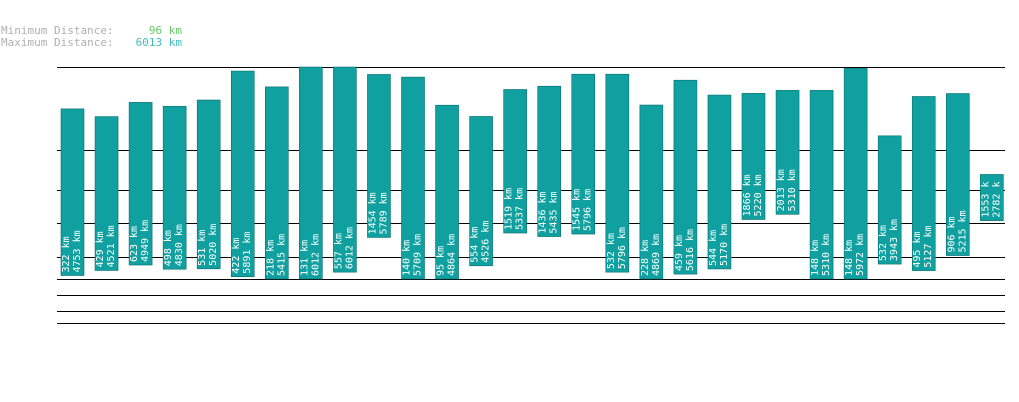 The image size is (1019, 402). Describe the element at coordinates (304, 258) in the screenshot. I see `bar-label-low: 131 km` at that location.